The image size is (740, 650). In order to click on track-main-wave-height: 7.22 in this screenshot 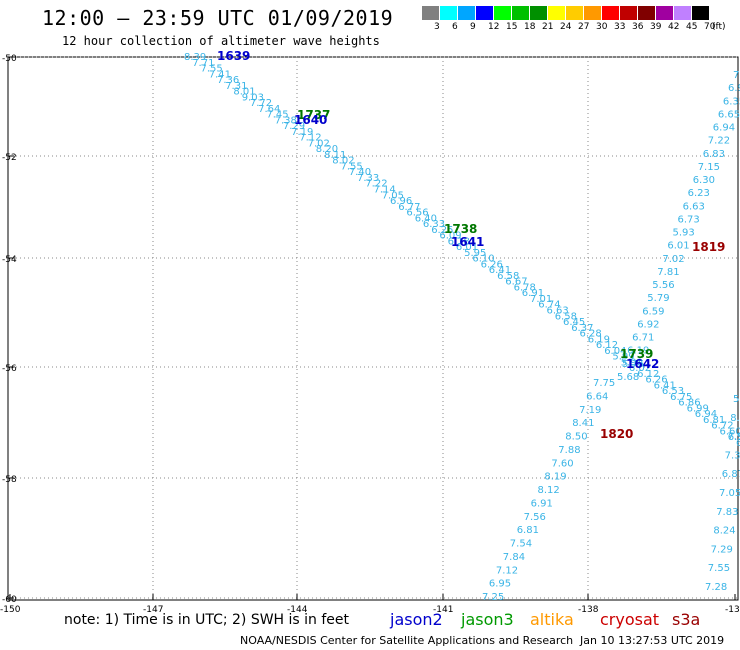, I will do `click(376, 184)`.